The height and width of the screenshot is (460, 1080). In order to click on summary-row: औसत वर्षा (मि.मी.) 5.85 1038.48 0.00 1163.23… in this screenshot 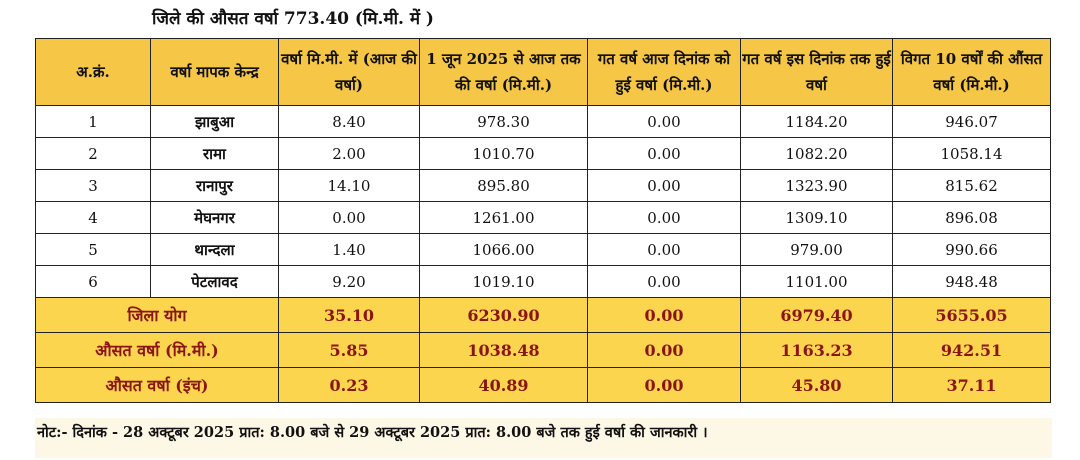, I will do `click(543, 350)`.